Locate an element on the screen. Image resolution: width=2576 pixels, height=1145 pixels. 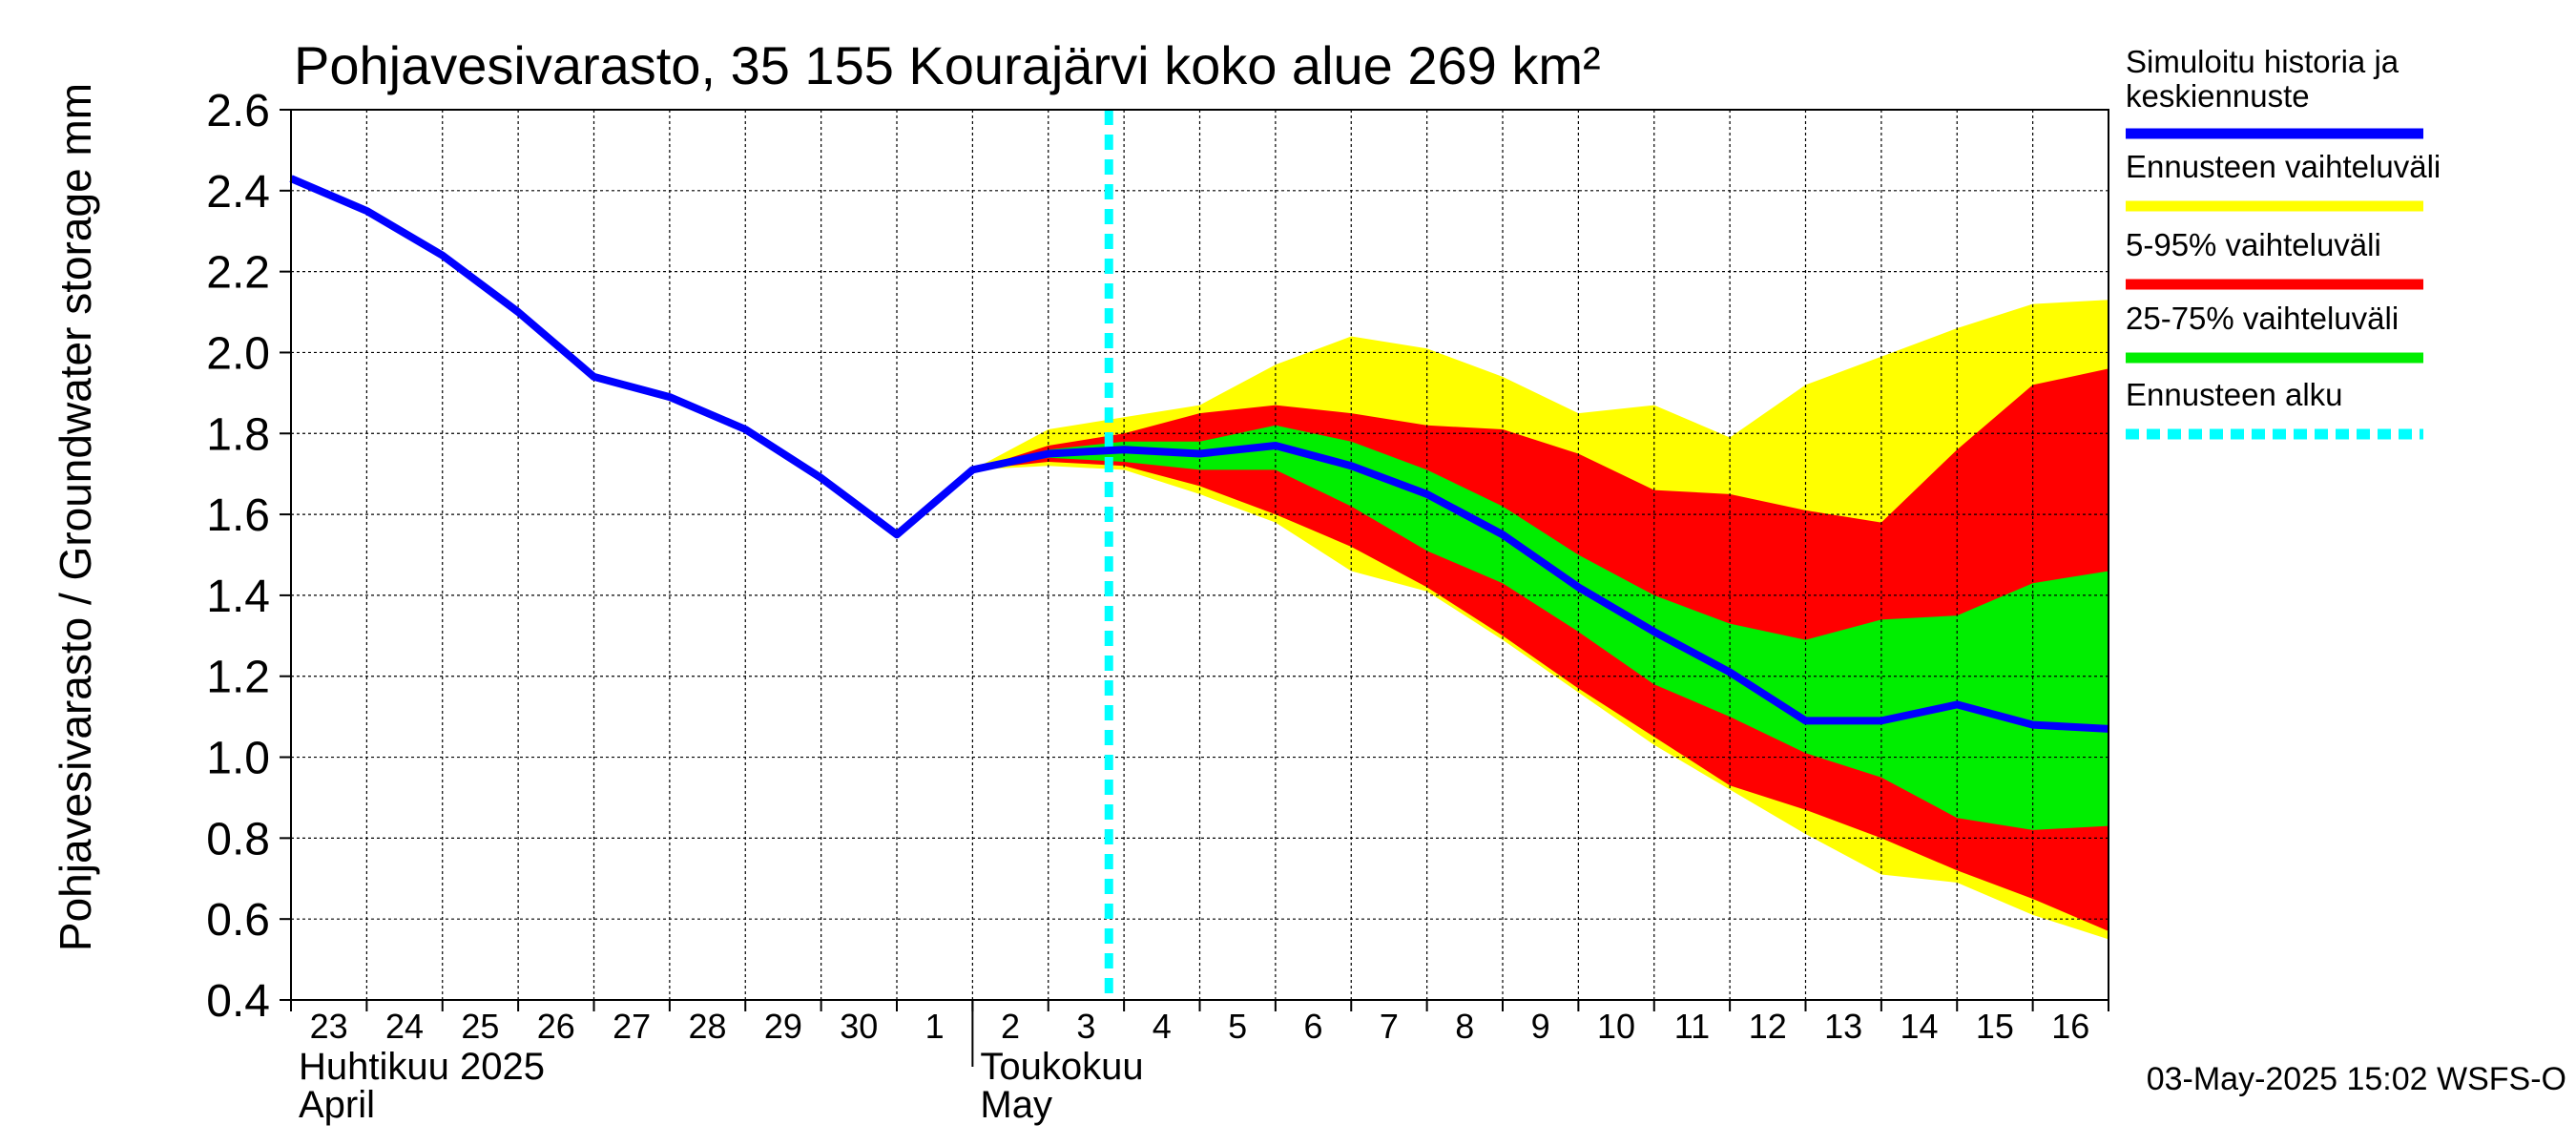
y-tick-label: 1.4 is located at coordinates (238, 597).